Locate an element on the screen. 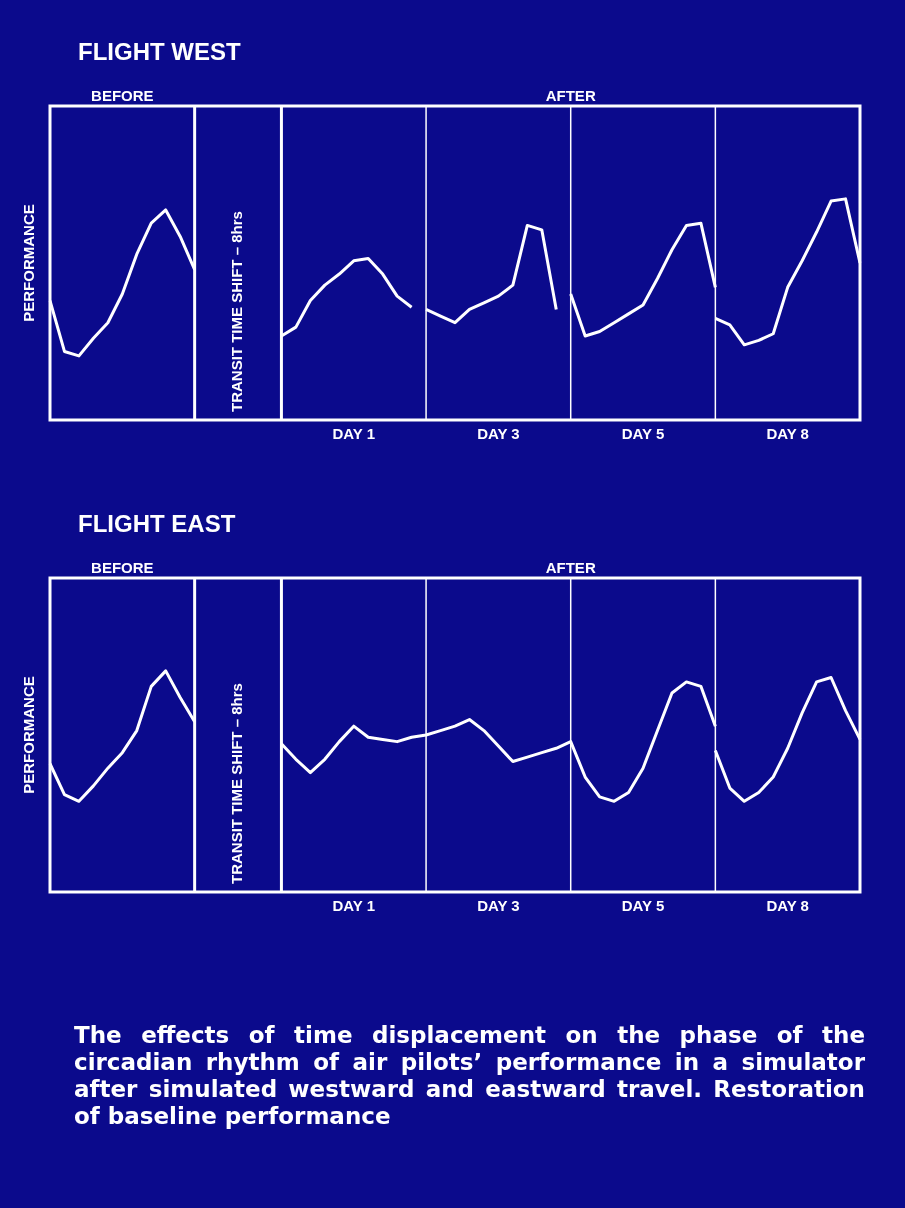 This screenshot has height=1208, width=905. chart-title: FLIGHT EAST is located at coordinates (157, 524).